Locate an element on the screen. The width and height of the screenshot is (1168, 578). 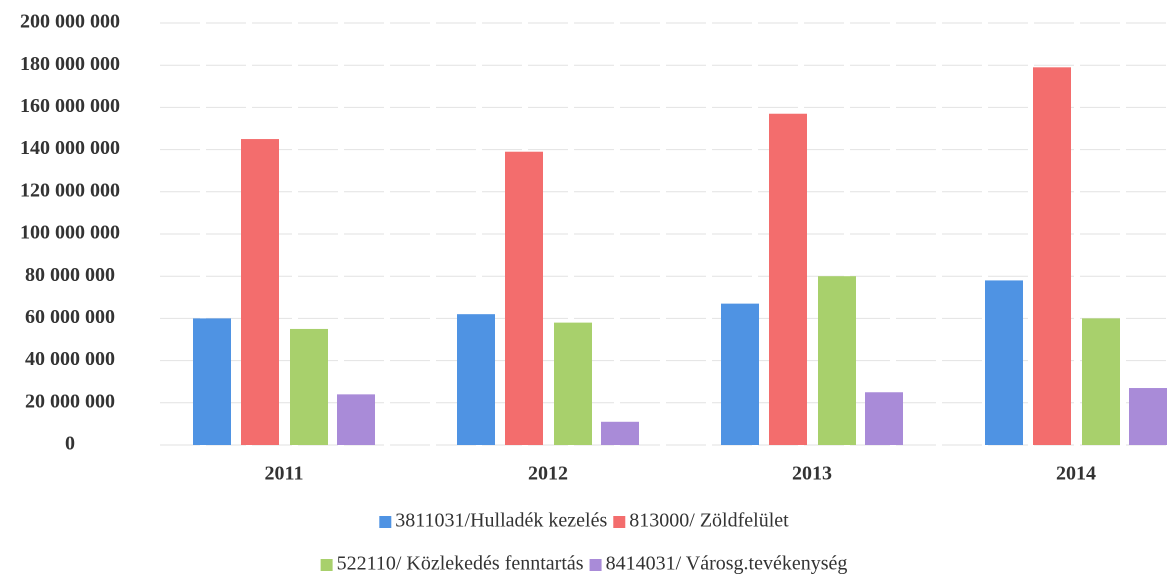
y-tick-label: 0 is located at coordinates (70, 444).